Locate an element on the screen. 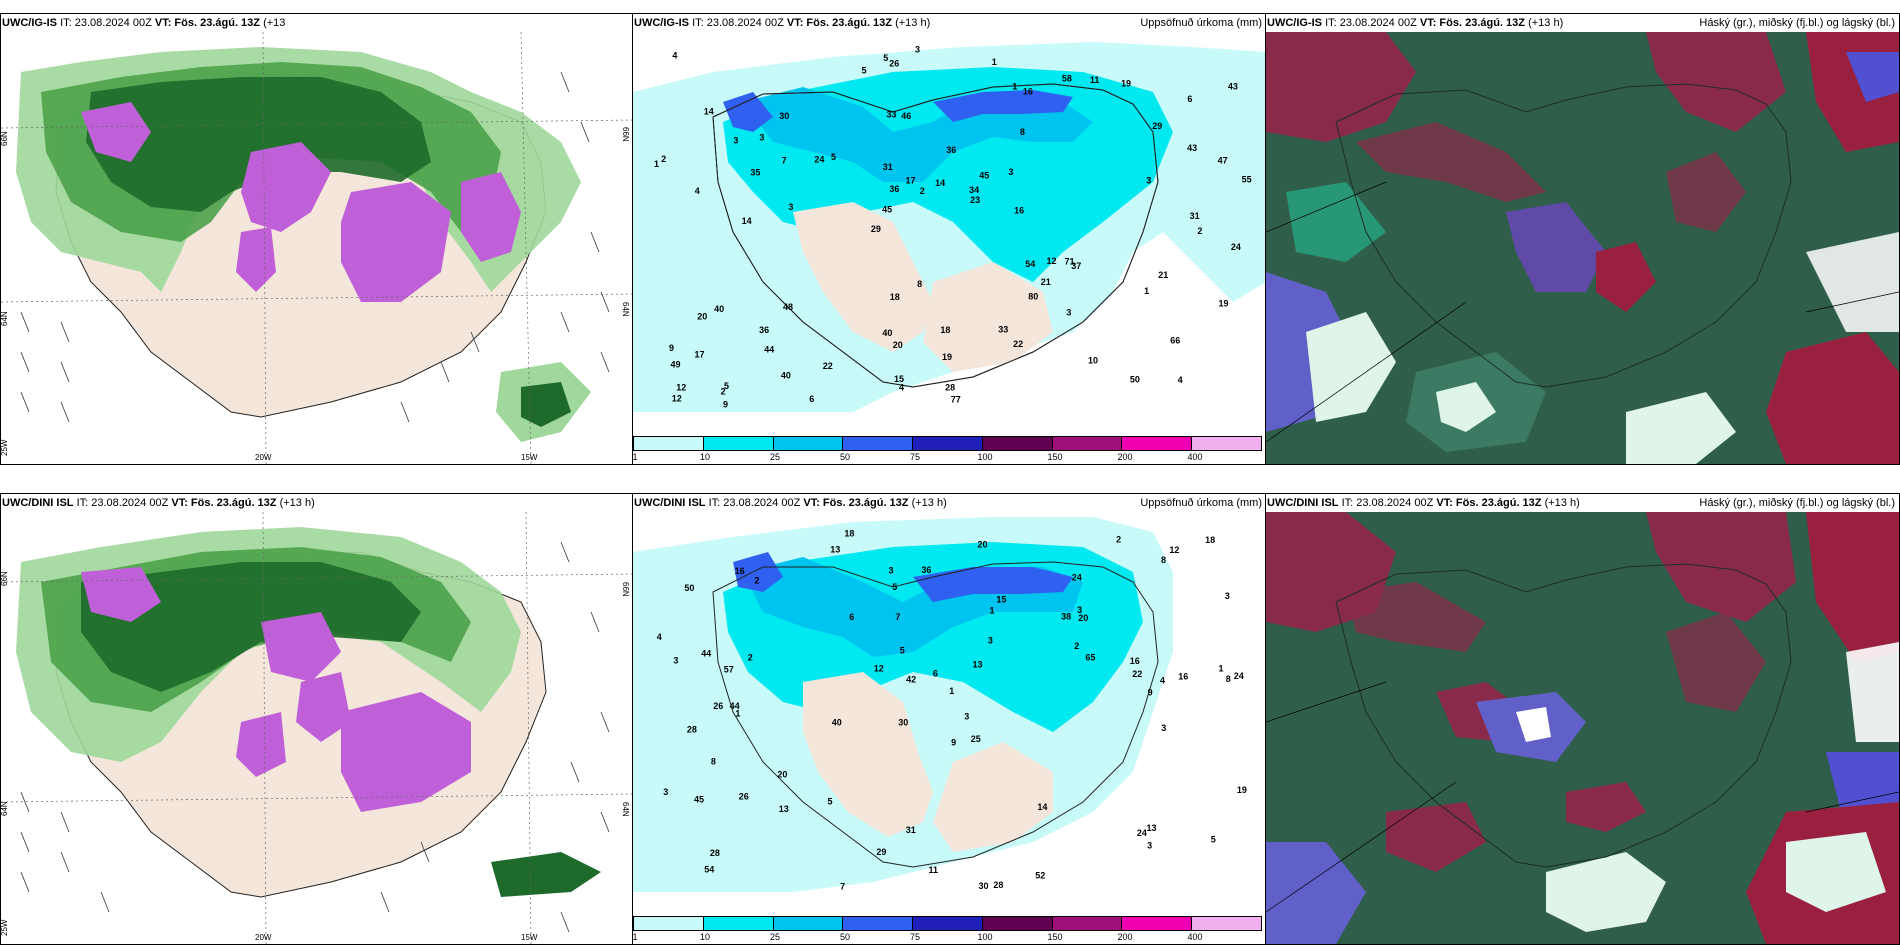 This screenshot has height=950, width=1900. model-name: UWC/IG-IS is located at coordinates (1294, 23).